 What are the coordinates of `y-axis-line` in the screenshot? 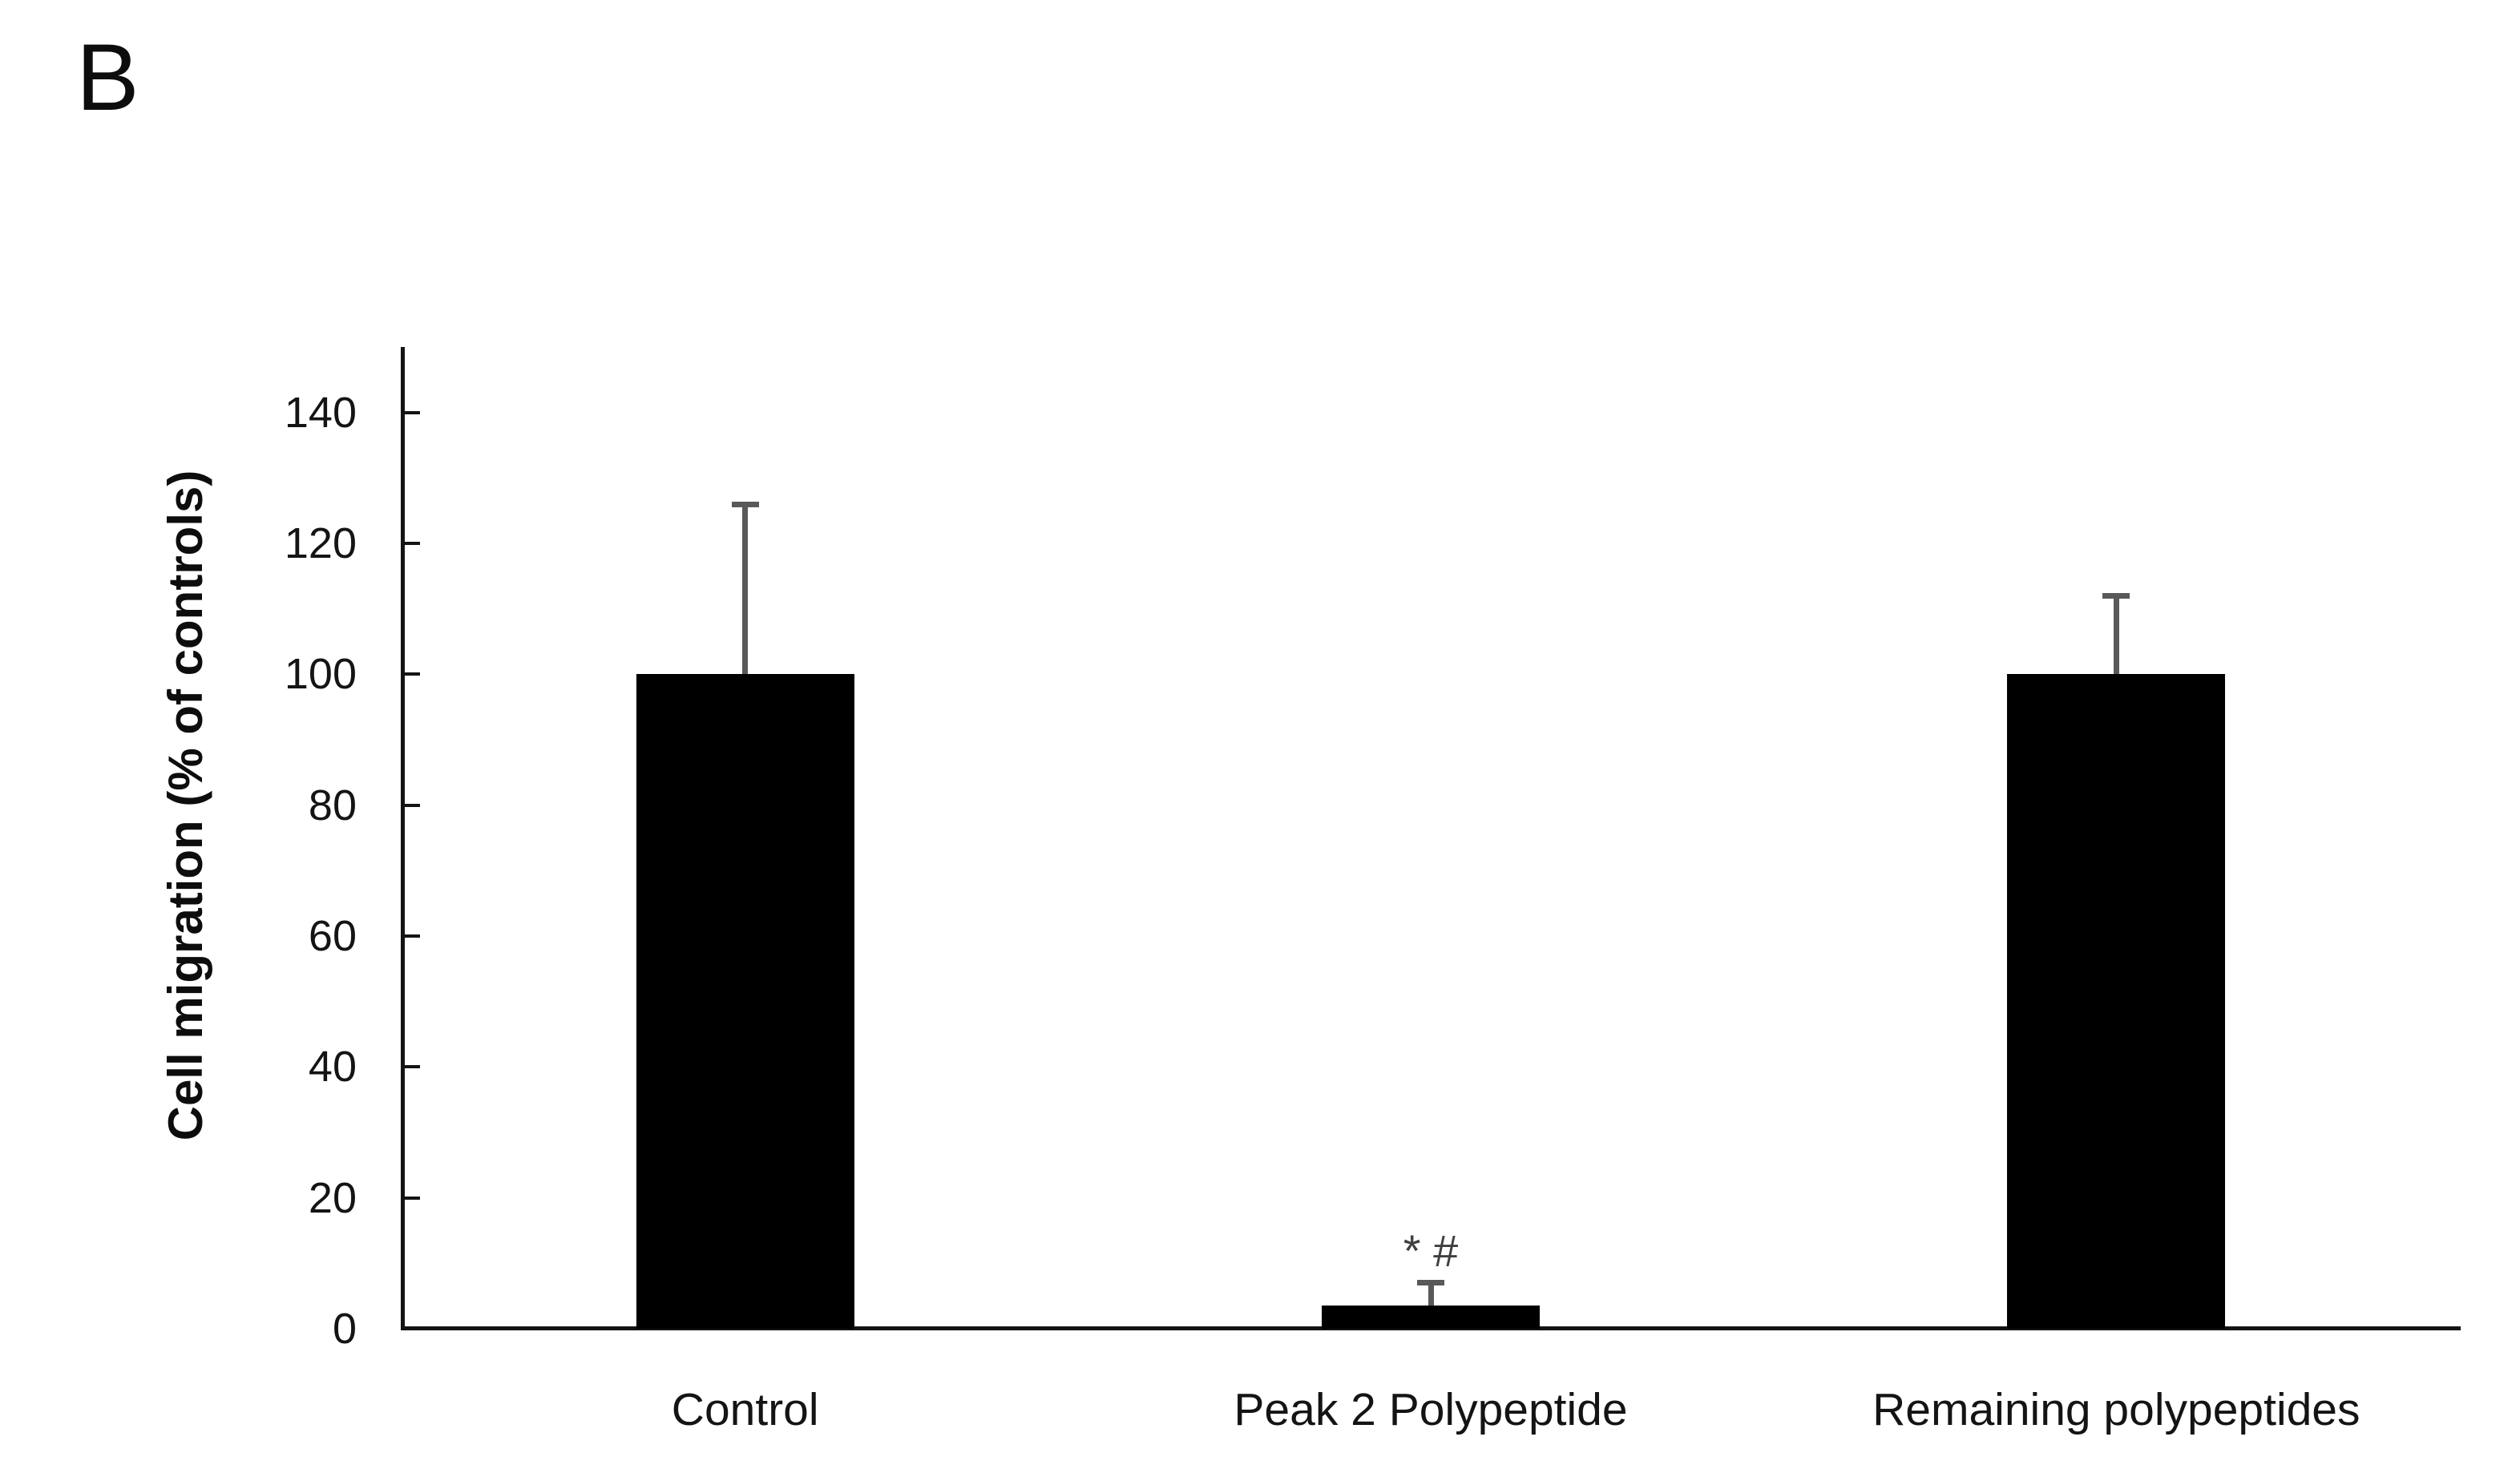 It's located at (403, 838).